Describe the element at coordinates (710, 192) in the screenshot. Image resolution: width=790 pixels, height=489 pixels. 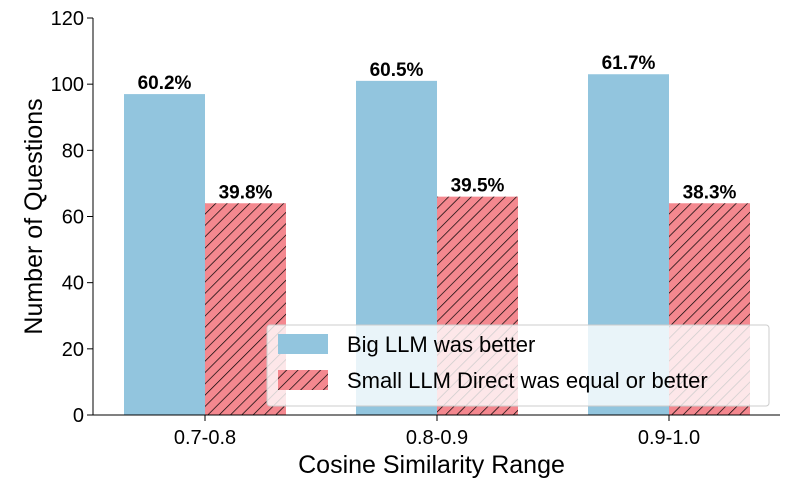
I see `bar-data-label: 38.3%` at that location.